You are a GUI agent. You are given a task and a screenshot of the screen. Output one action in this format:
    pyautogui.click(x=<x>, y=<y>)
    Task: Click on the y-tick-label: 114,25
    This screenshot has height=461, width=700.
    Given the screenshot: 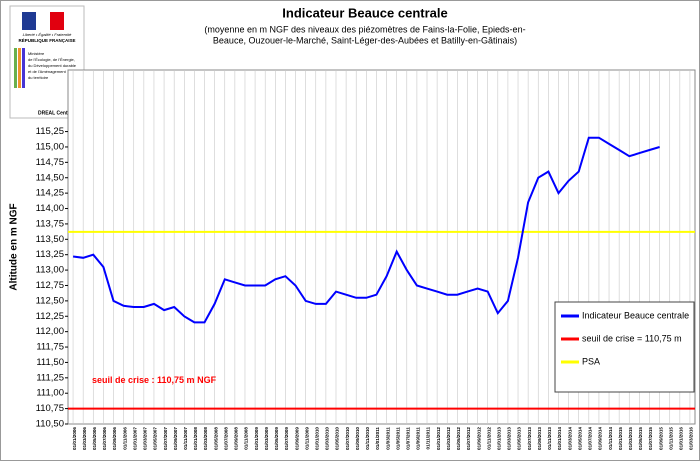 What is the action you would take?
    pyautogui.click(x=50, y=193)
    